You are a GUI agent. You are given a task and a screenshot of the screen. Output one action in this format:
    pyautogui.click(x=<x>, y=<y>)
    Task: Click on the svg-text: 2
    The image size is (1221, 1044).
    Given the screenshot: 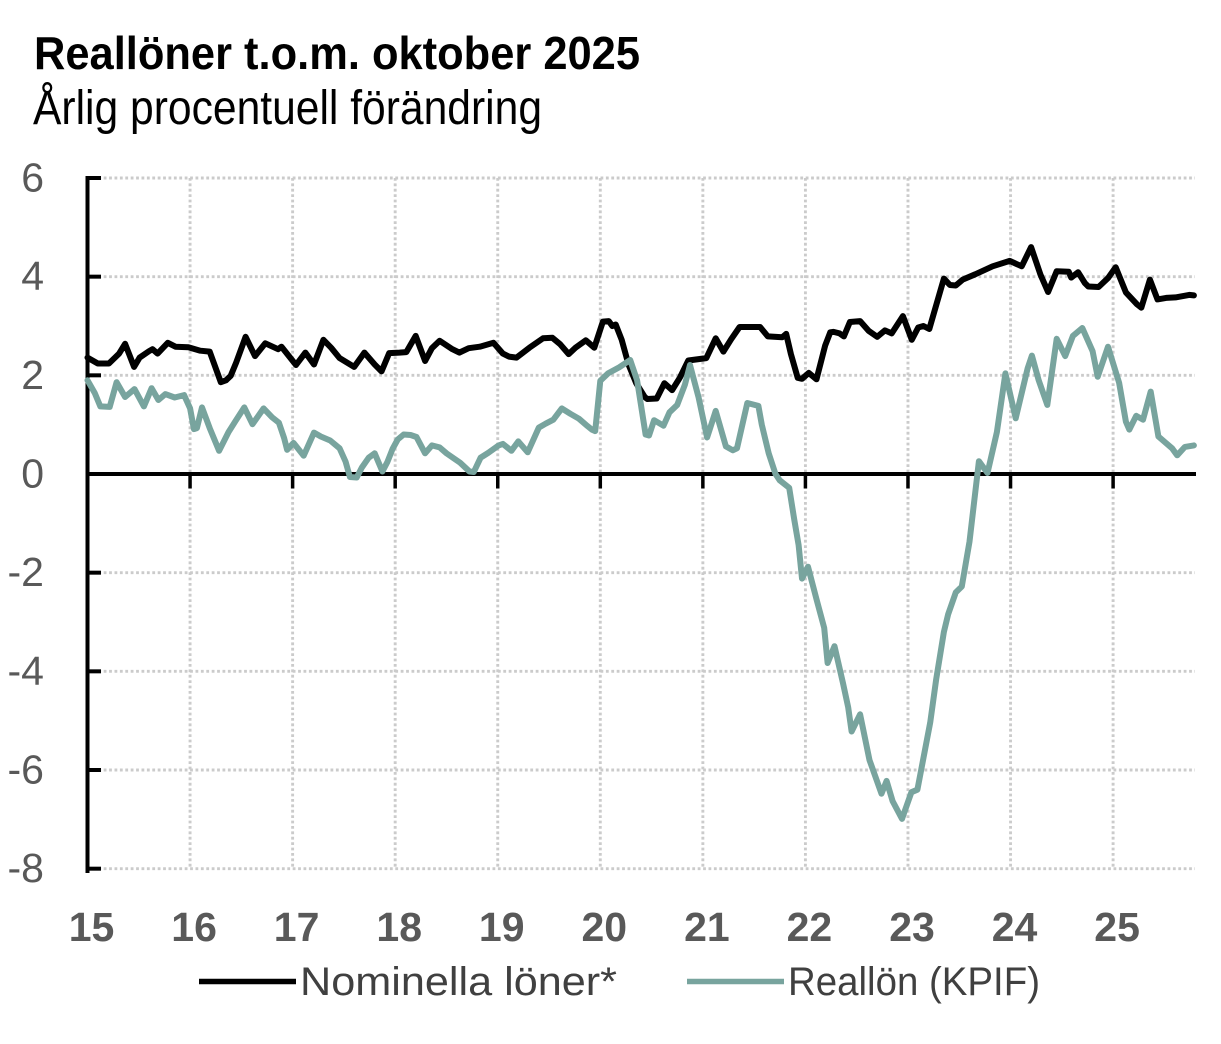 What is the action you would take?
    pyautogui.click(x=32, y=375)
    